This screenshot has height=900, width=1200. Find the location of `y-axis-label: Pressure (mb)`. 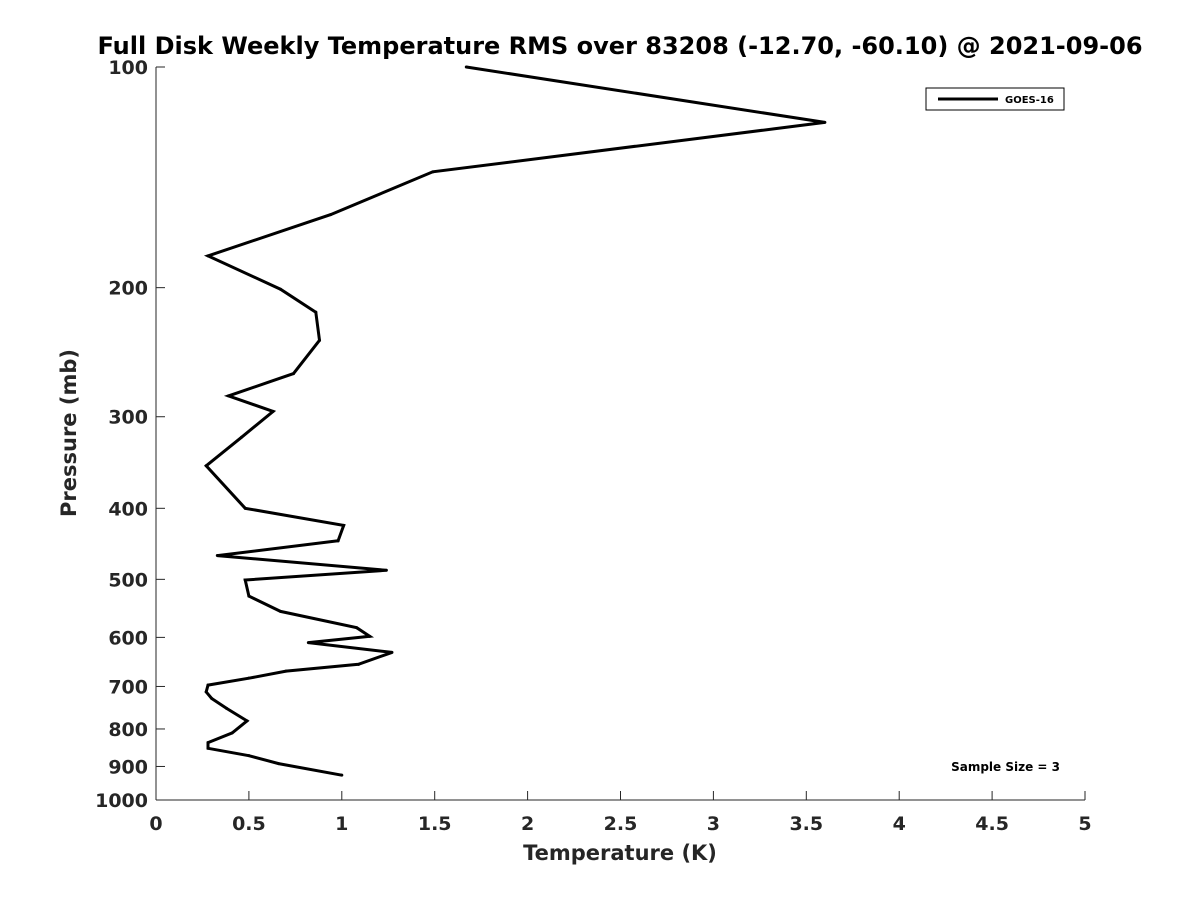

y-axis-label: Pressure (mb) is located at coordinates (69, 433).